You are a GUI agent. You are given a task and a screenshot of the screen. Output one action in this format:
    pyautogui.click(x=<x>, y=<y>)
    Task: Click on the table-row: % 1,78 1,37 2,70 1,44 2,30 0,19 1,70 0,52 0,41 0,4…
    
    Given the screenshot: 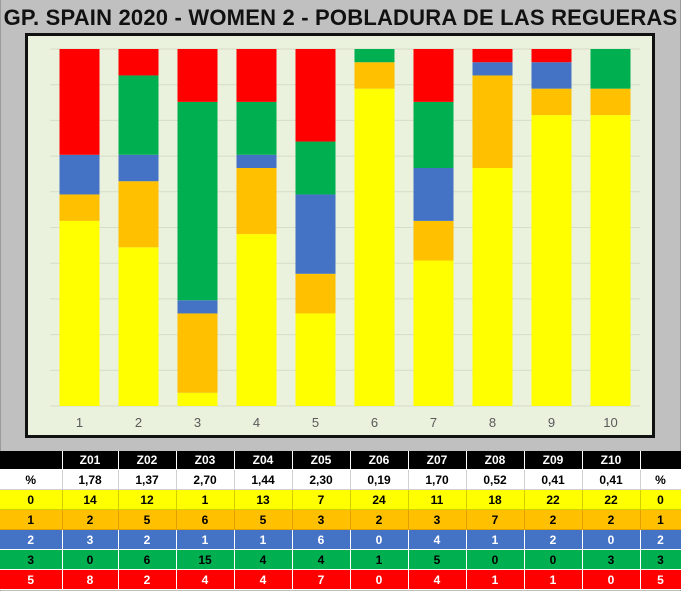 What is the action you would take?
    pyautogui.click(x=340, y=479)
    